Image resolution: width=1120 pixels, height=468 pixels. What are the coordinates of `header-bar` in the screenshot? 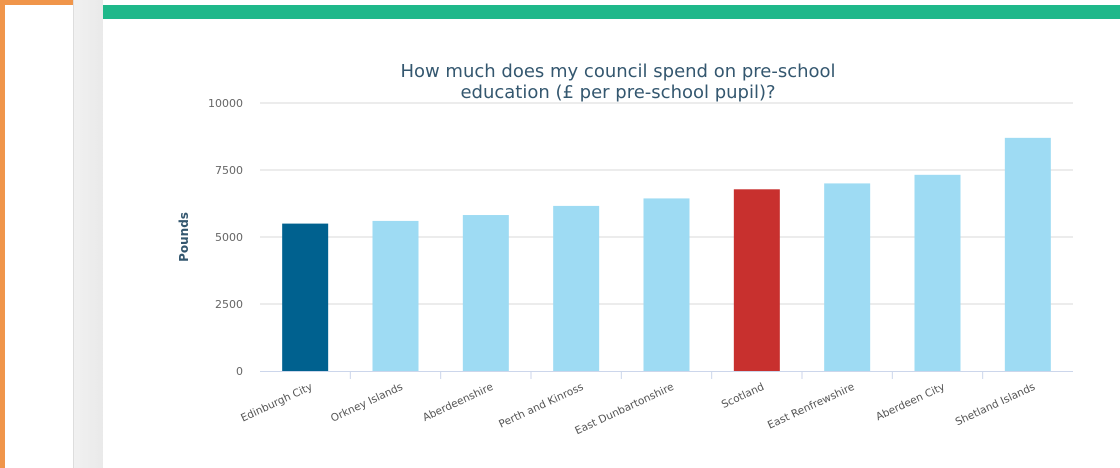 It's located at (611, 12).